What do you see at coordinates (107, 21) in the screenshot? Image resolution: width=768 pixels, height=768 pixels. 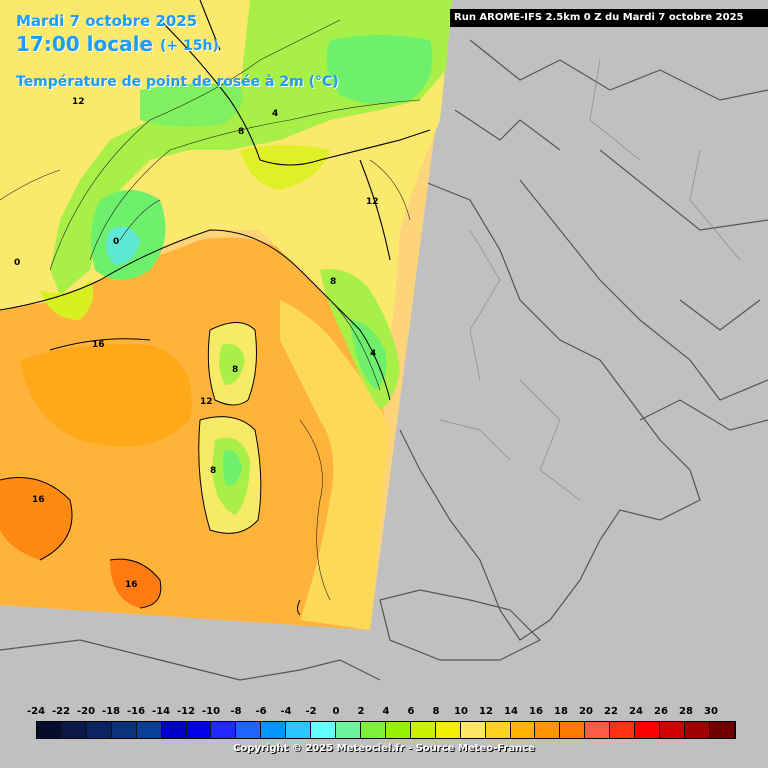 I see `forecast-date: Mardi 7 octobre 2025` at bounding box center [107, 21].